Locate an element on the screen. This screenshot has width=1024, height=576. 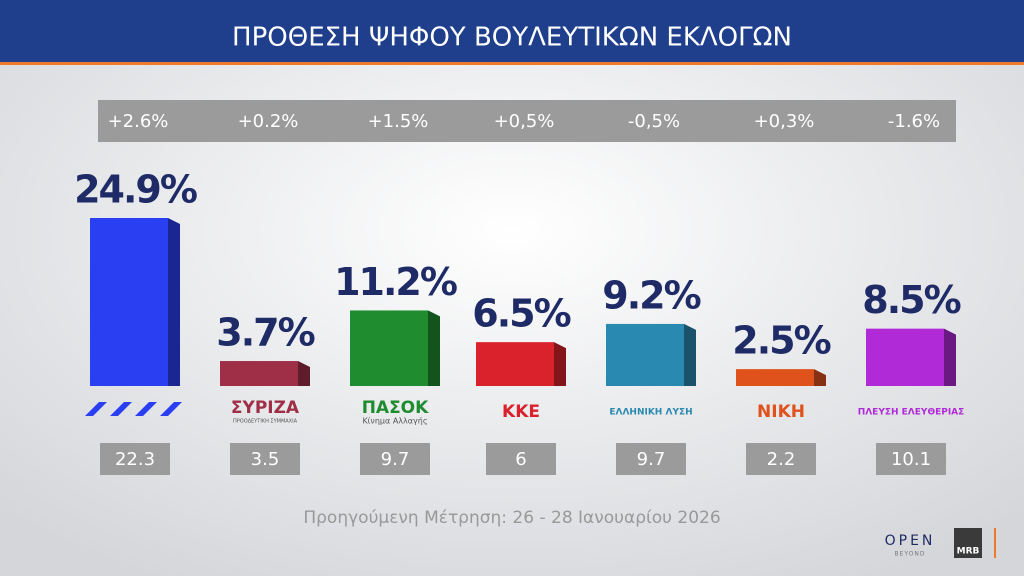
value-label: 3.7% is located at coordinates (265, 333).